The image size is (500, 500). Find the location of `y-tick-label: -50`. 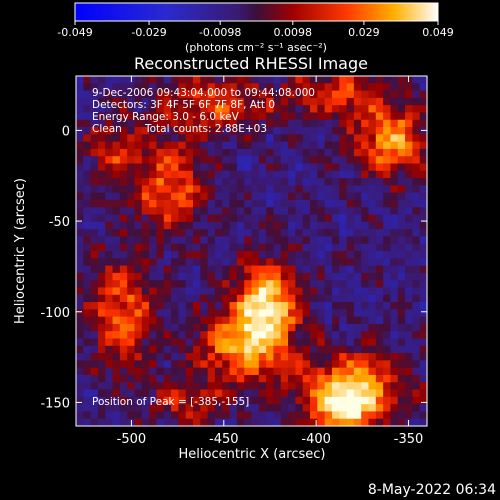

y-tick-label: -50 is located at coordinates (59, 222).